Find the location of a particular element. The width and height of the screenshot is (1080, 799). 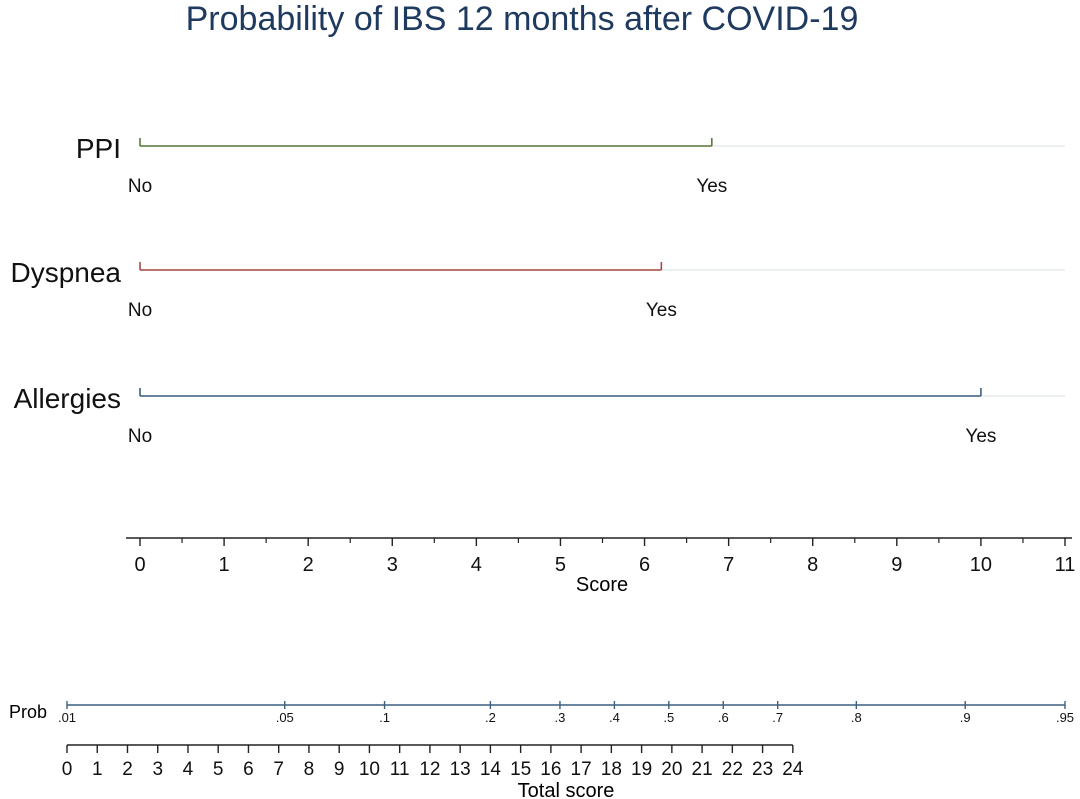

predictor-row-ppi: PPI No Yes is located at coordinates (570, 165).